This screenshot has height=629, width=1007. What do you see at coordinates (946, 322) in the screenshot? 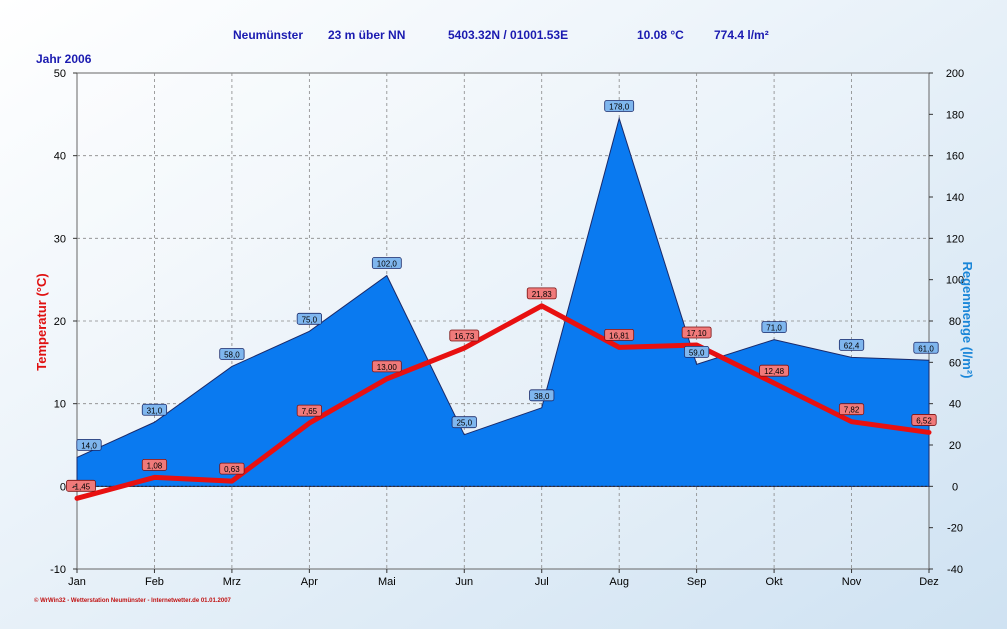
I see `right-axis-ticks: -40 -20 0 20 40 60 80 100 120 140 160 180 200` at bounding box center [946, 322].